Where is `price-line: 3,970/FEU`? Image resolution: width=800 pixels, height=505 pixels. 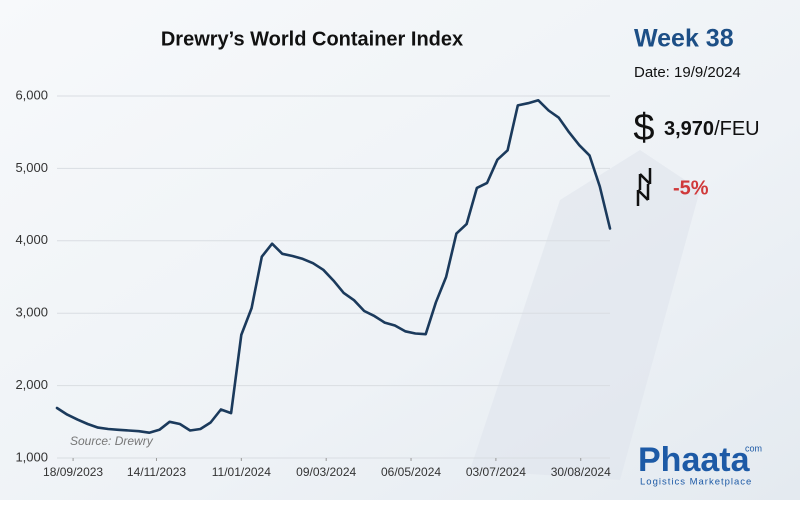
price-line: 3,970/FEU is located at coordinates (712, 129).